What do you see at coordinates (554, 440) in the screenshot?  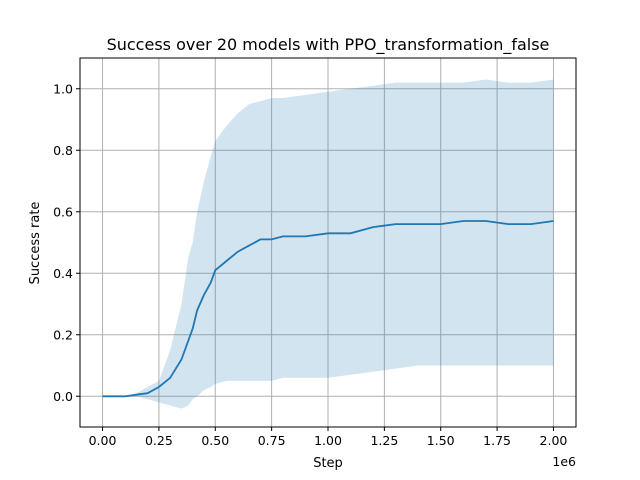 I see `x-tick-label: 2.00` at bounding box center [554, 440].